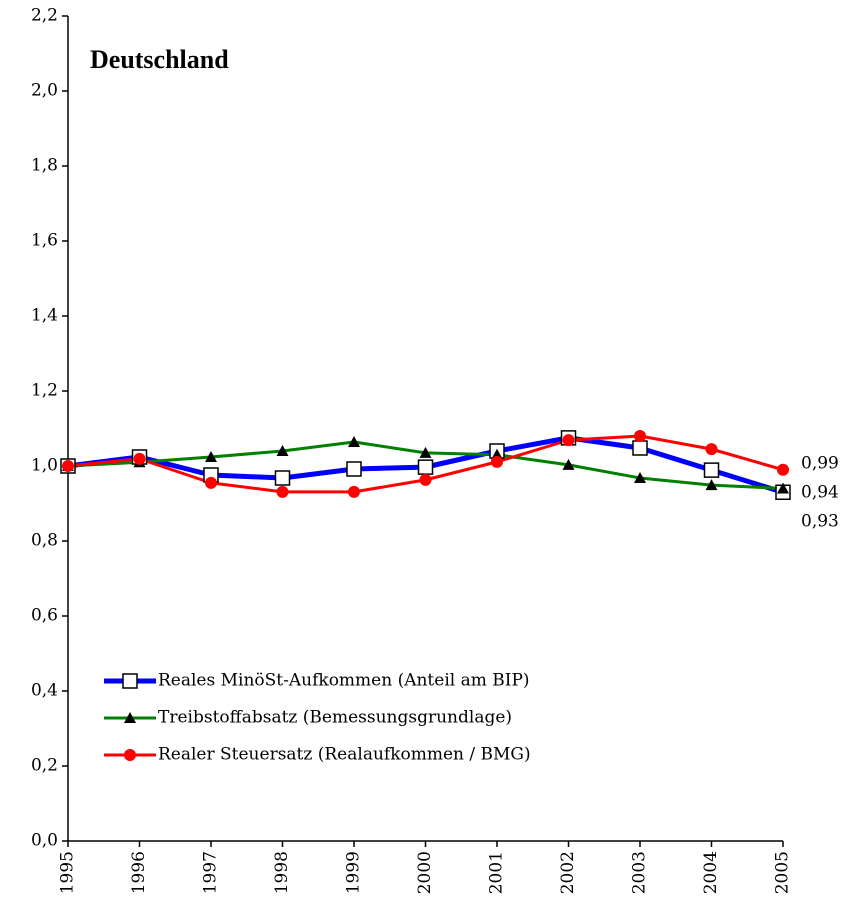  What do you see at coordinates (211, 872) in the screenshot?
I see `x-tick-label: 1997` at bounding box center [211, 872].